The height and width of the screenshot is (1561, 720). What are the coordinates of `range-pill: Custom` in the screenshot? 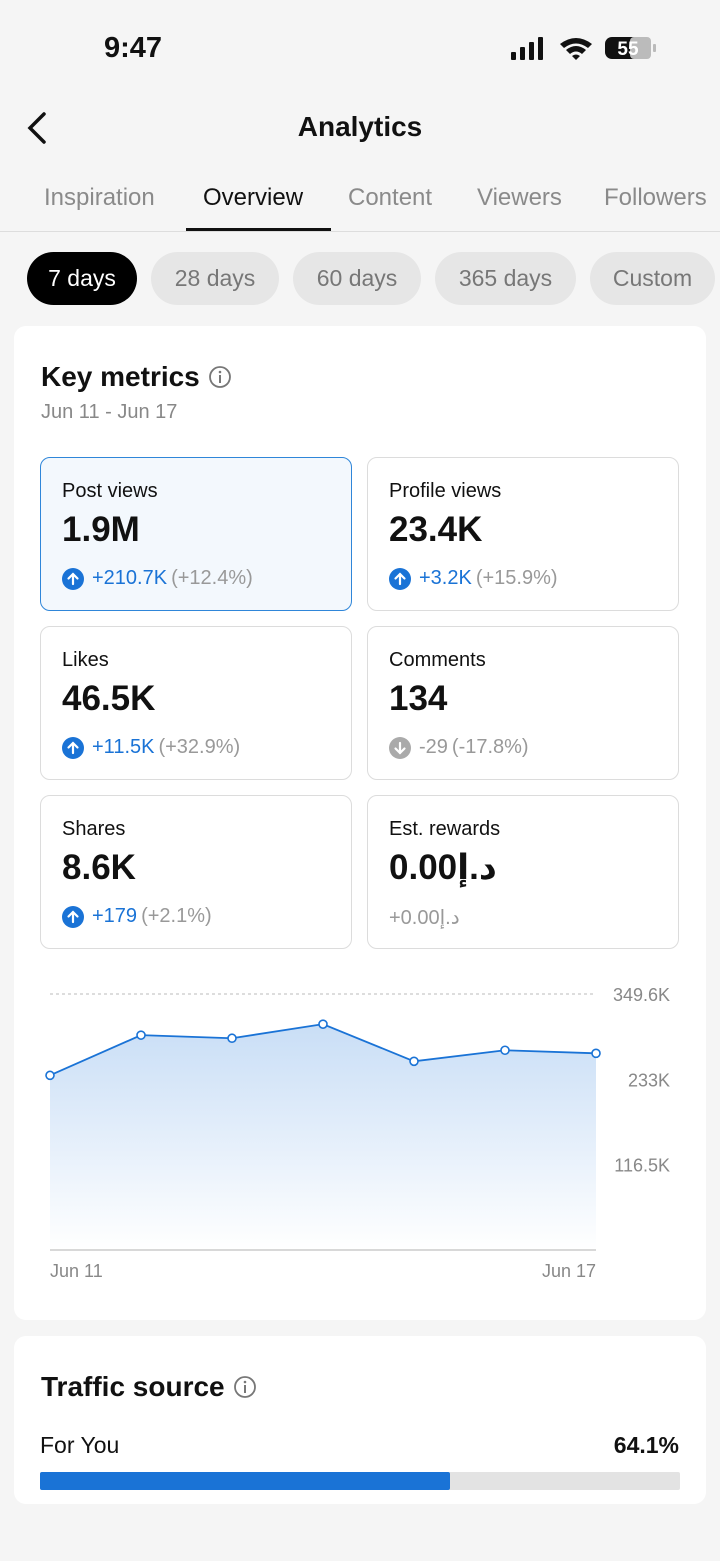 It's located at (652, 278).